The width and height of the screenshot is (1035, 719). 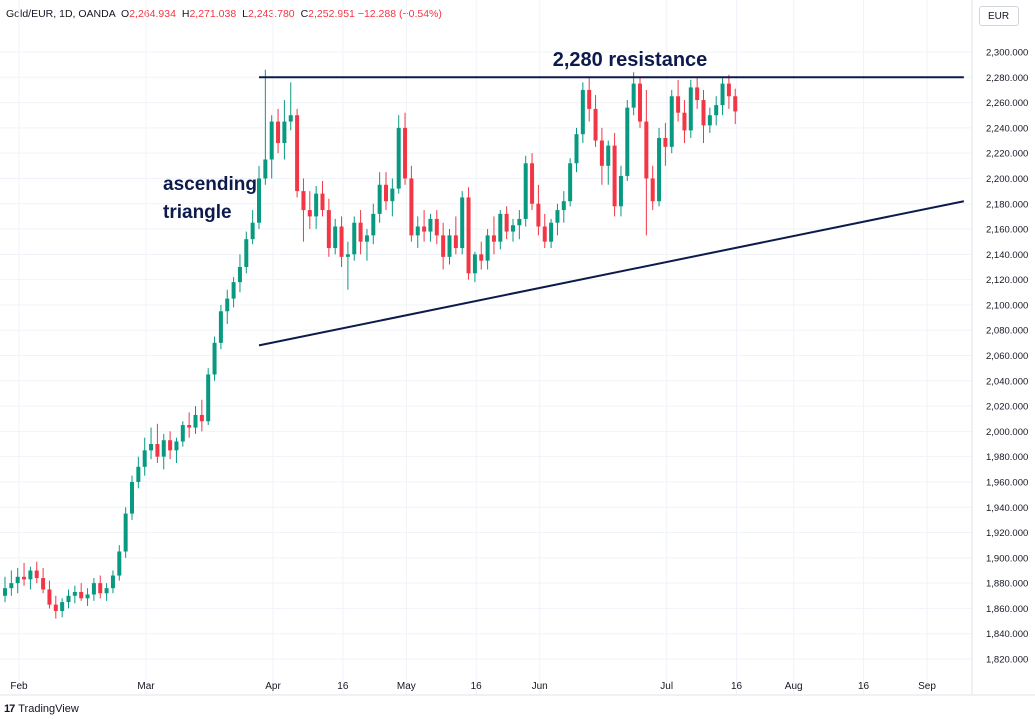 What do you see at coordinates (1007, 482) in the screenshot?
I see `price-tick-label: 1,960.000` at bounding box center [1007, 482].